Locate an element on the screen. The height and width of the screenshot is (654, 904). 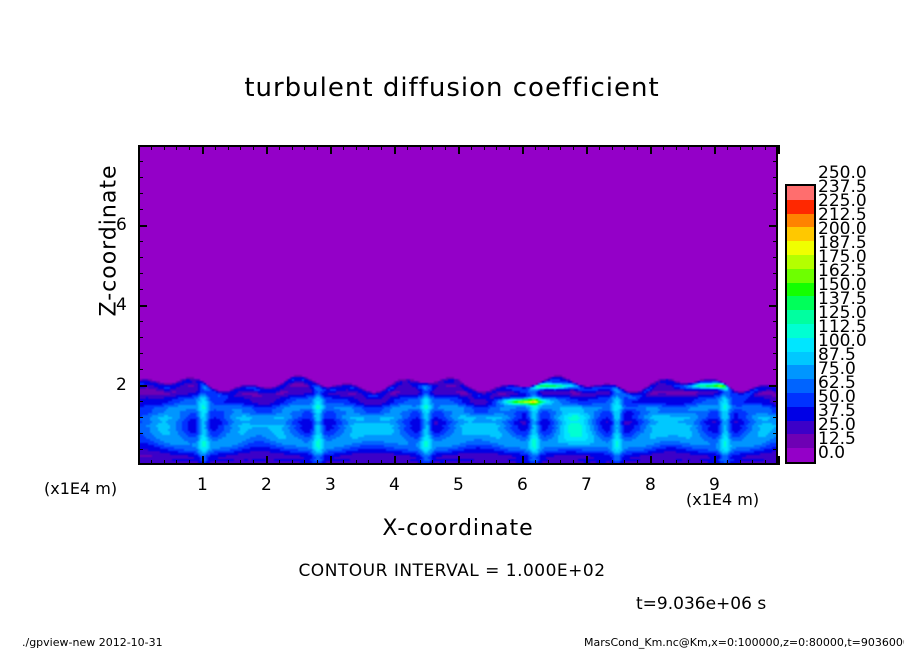
colorbar-tick-label: 200.0 is located at coordinates (842, 229).